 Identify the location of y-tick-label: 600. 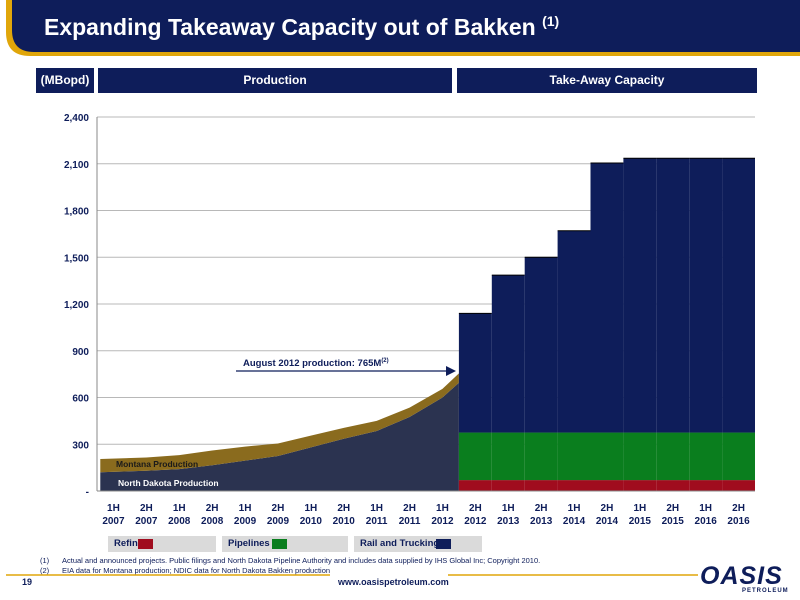
(80, 399).